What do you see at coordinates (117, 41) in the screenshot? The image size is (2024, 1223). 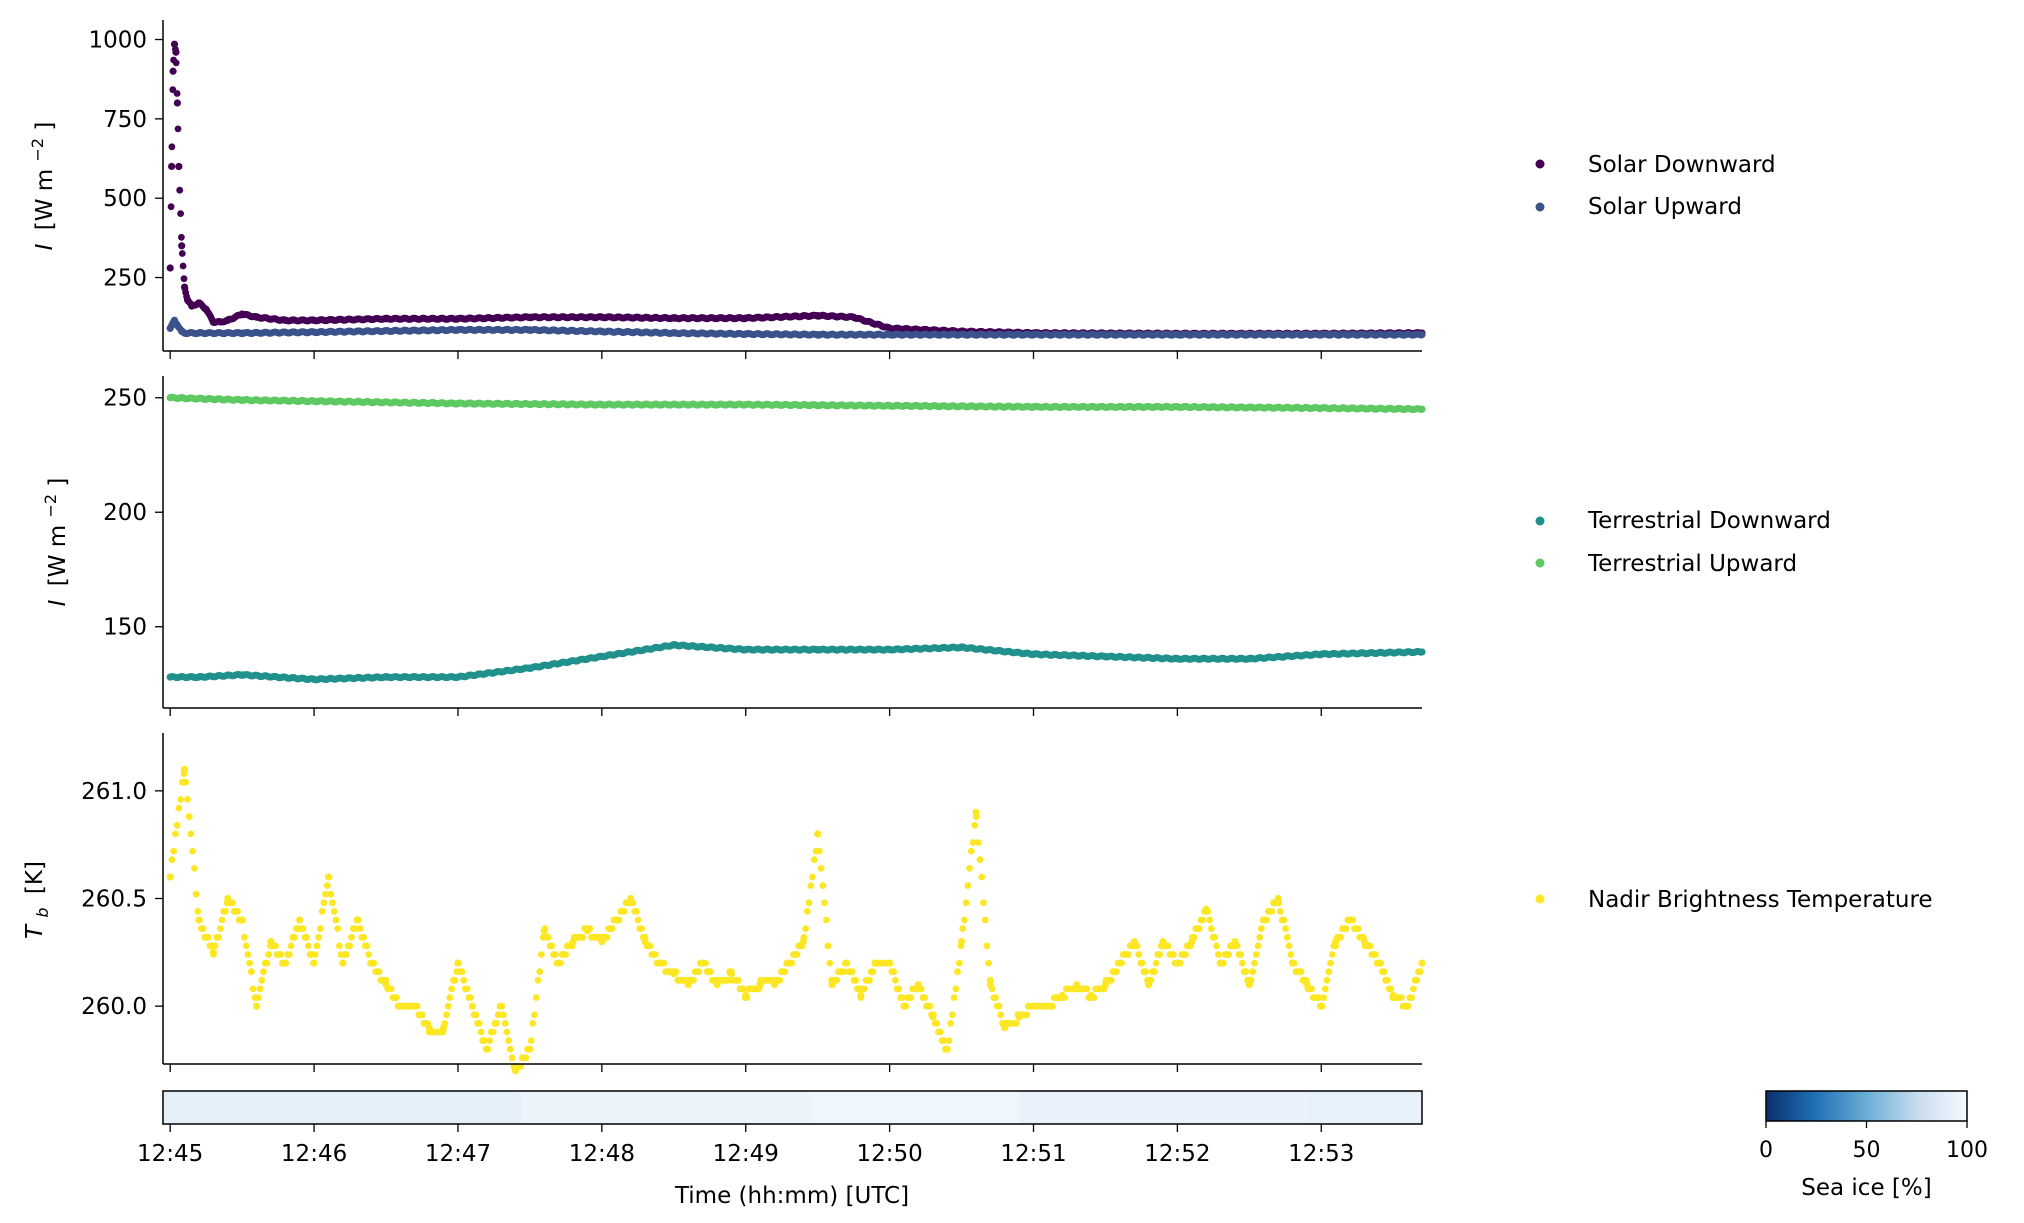 I see `panel-solar-y-tick-label-3: 1000` at bounding box center [117, 41].